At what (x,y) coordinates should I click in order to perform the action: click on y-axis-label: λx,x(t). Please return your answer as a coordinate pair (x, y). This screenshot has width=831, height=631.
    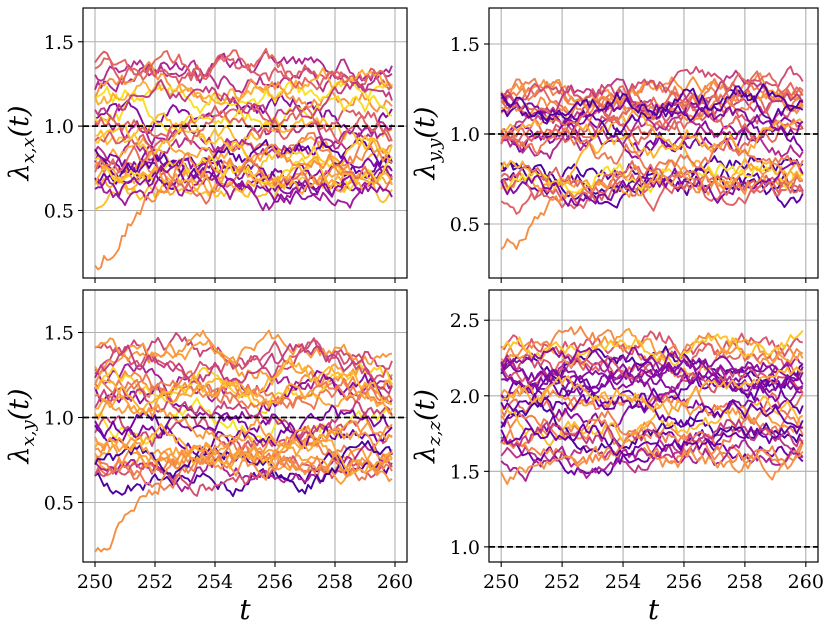
    Looking at the image, I should click on (21, 143).